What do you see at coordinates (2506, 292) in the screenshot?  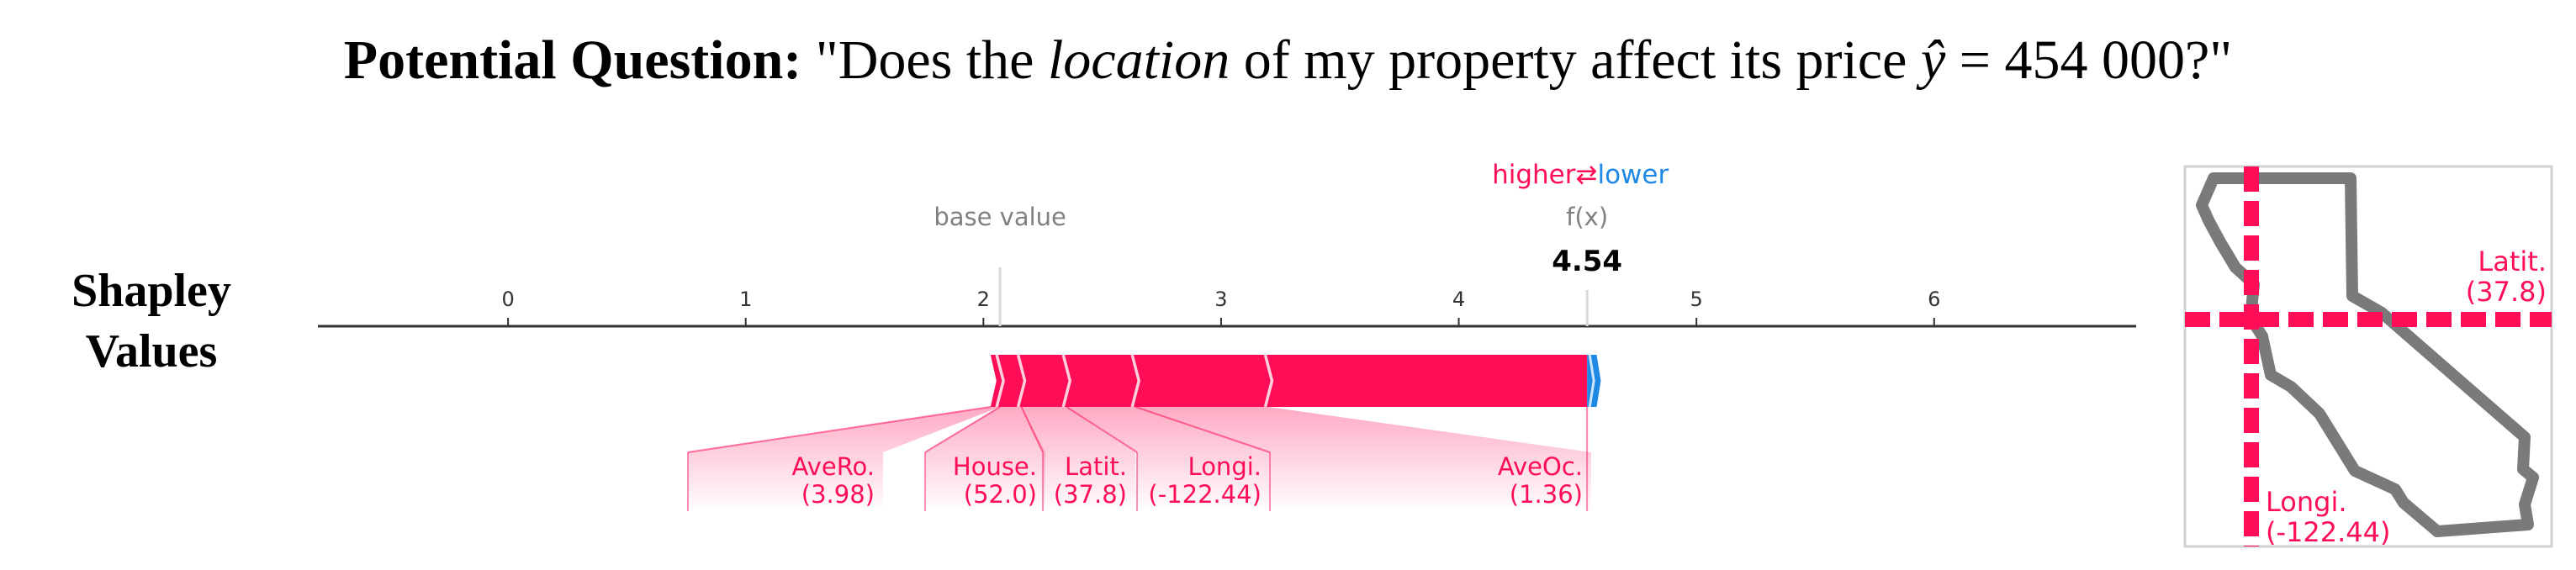 I see `map-latitude-value: (37.8)` at bounding box center [2506, 292].